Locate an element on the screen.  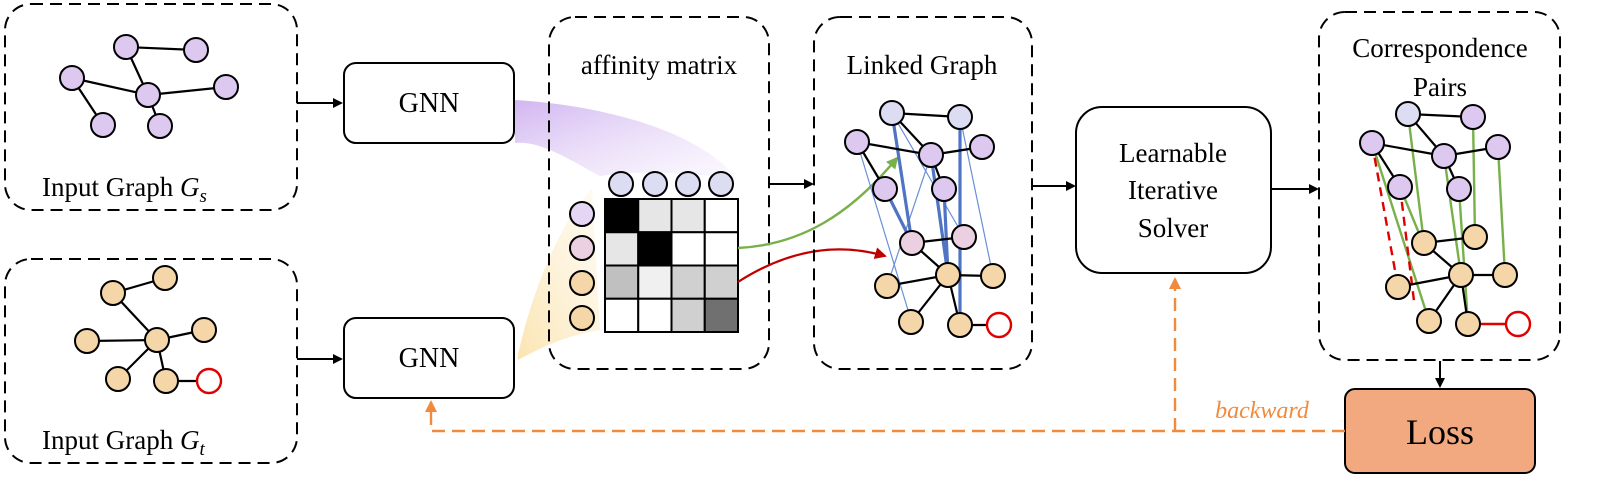
gnn-bottom-label: GNN is located at coordinates (429, 358).